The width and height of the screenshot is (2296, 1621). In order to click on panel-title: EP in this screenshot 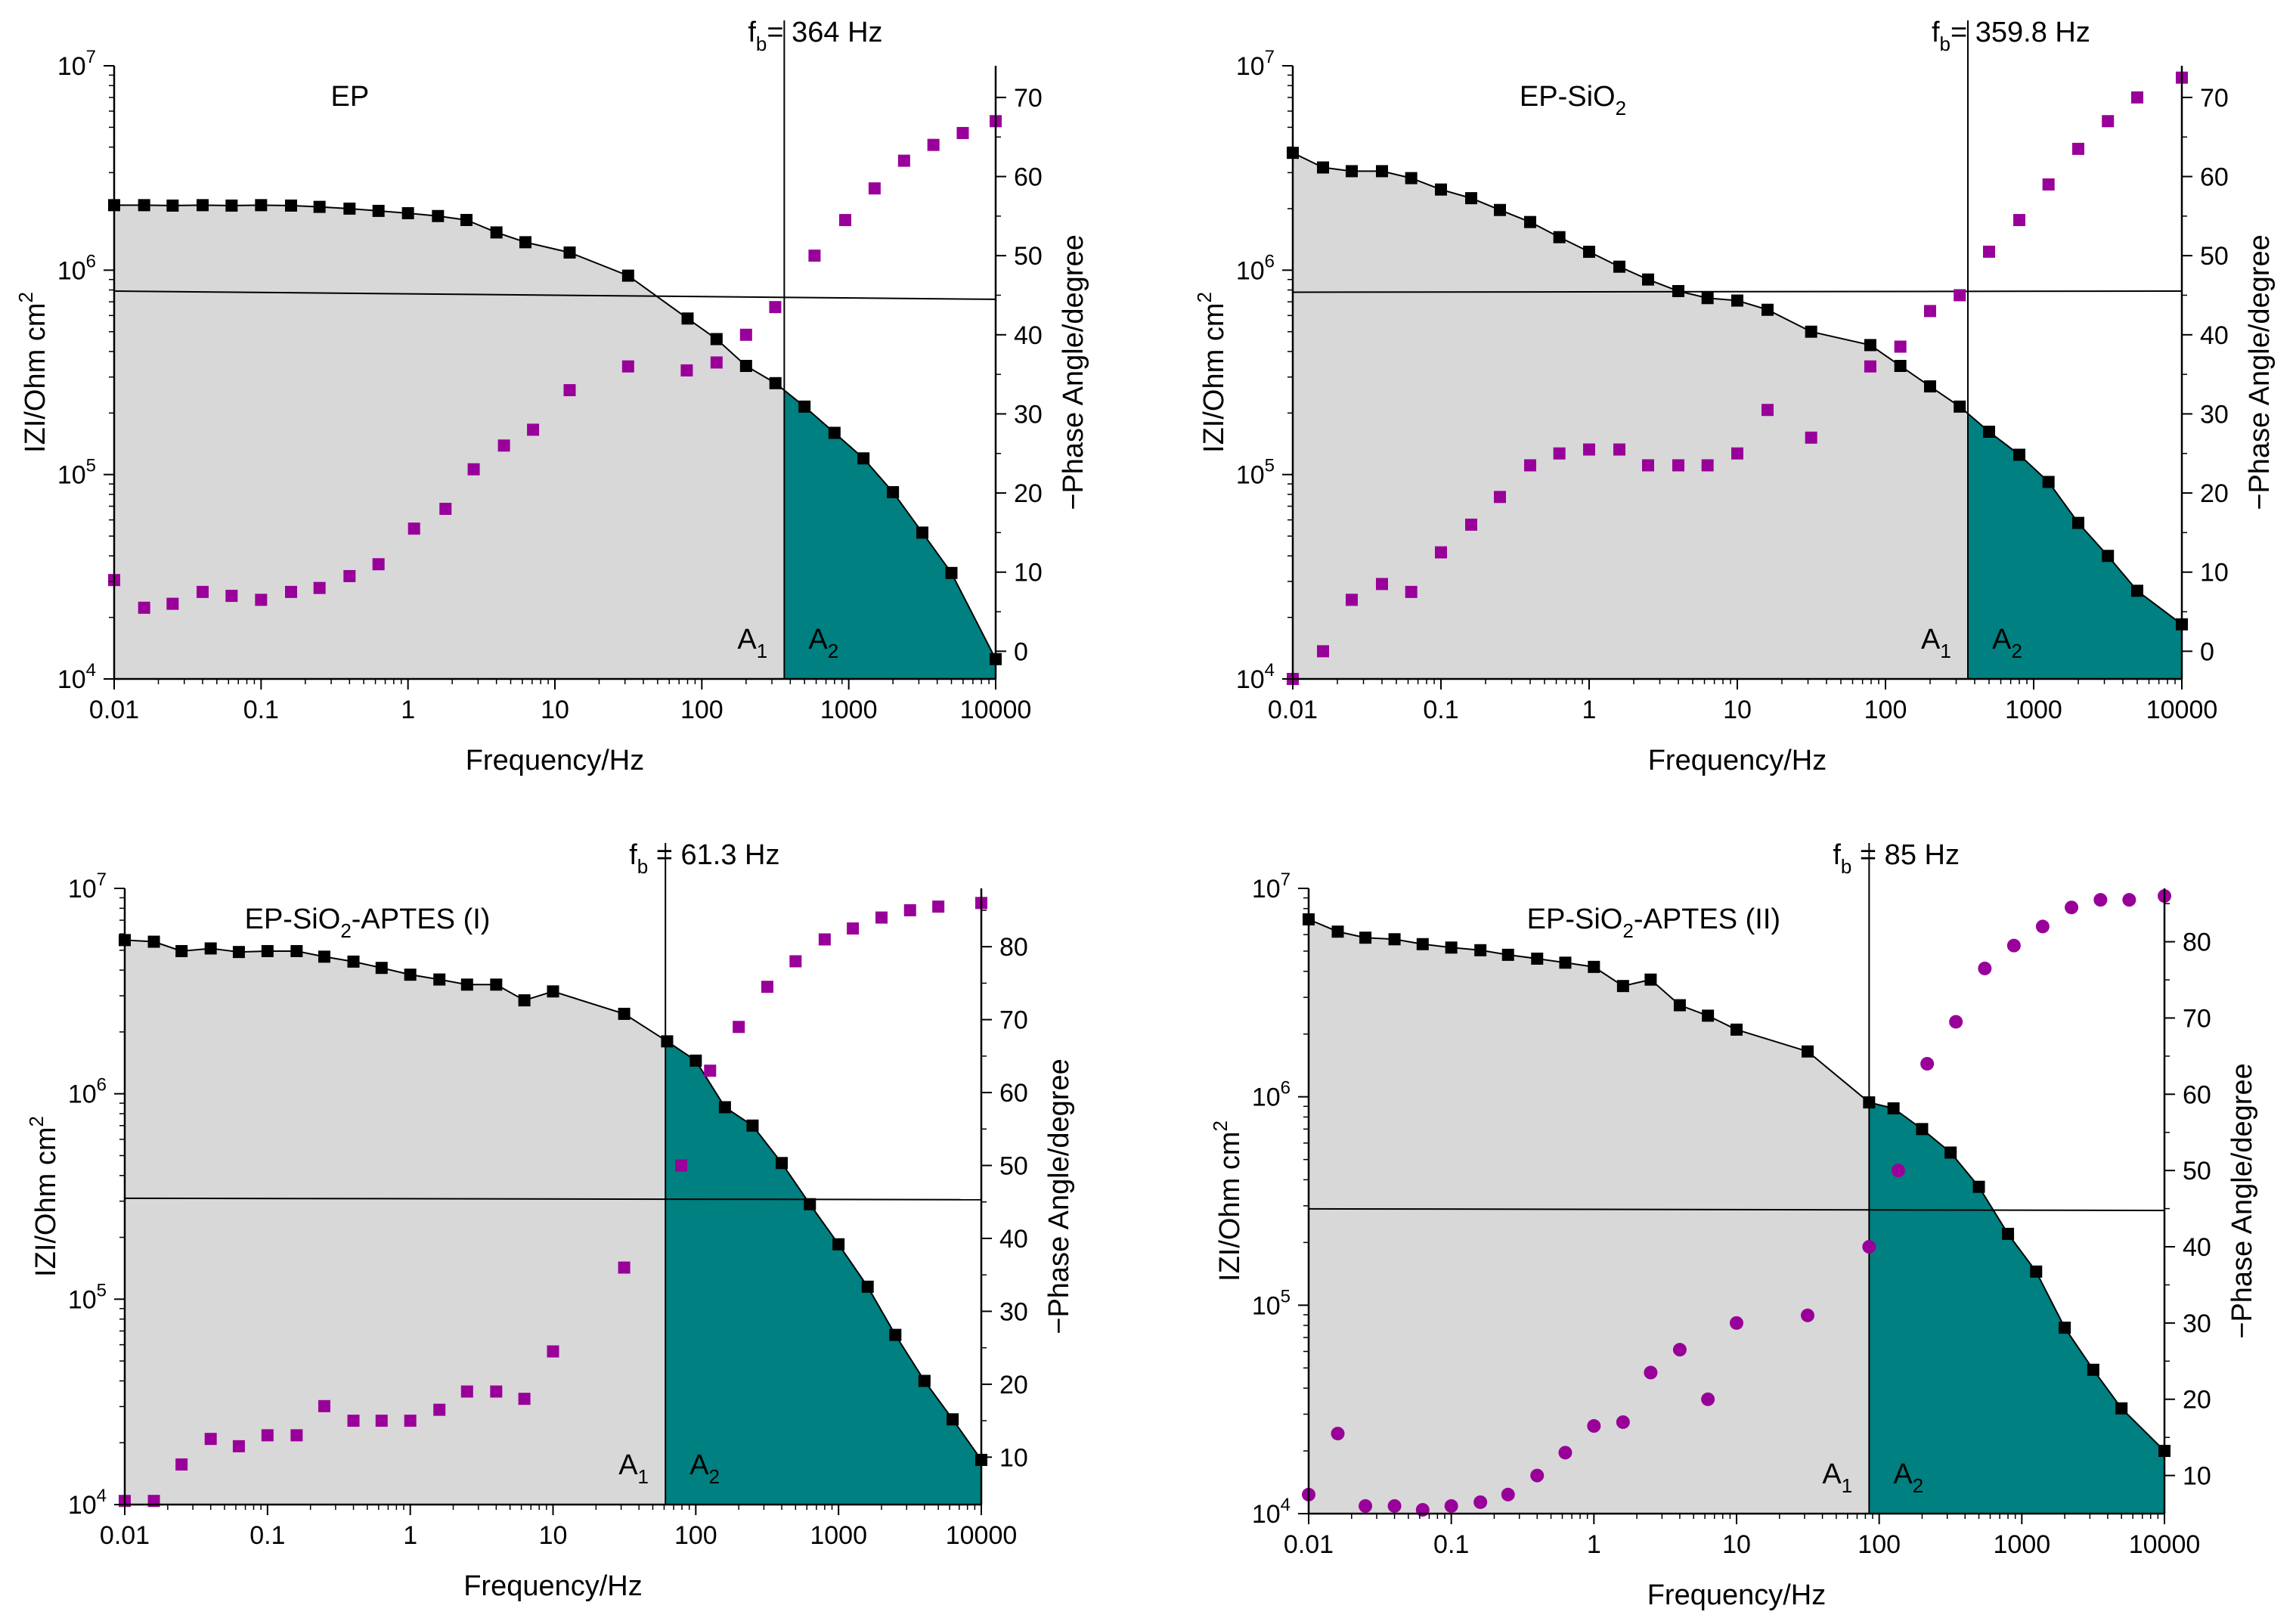, I will do `click(350, 97)`.